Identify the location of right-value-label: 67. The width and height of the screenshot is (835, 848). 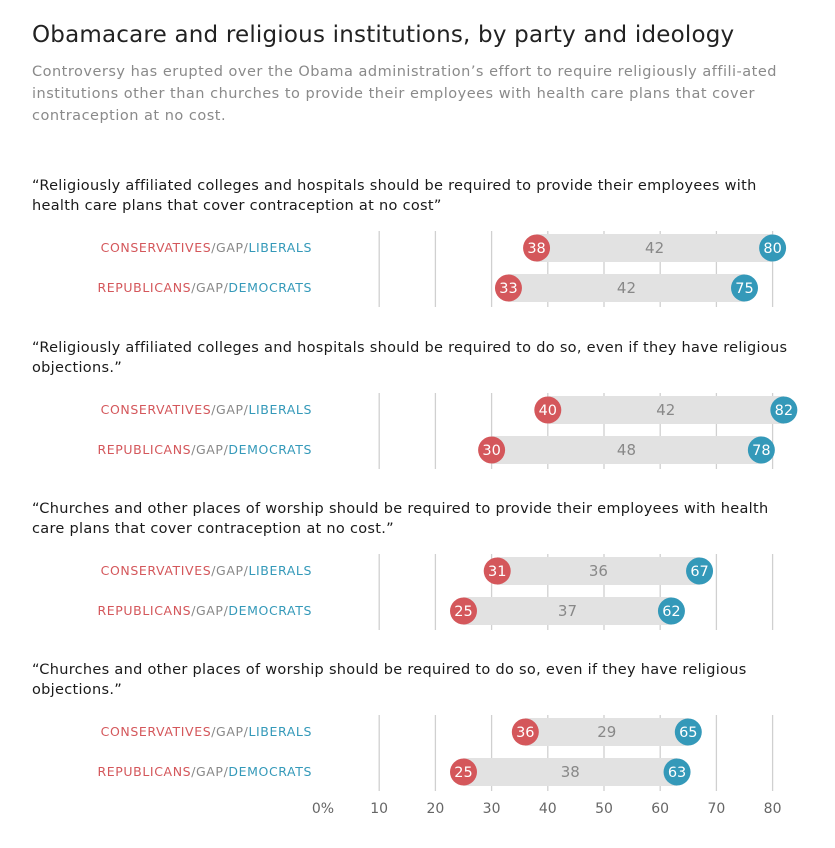
(699, 572).